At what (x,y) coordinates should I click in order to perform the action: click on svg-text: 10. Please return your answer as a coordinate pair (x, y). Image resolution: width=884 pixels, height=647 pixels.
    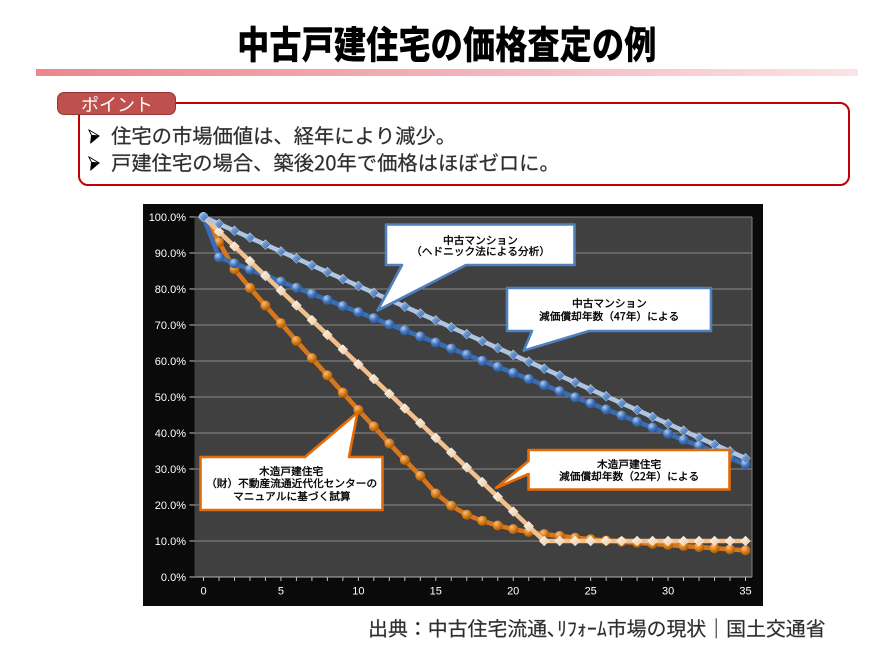
    Looking at the image, I should click on (358, 592).